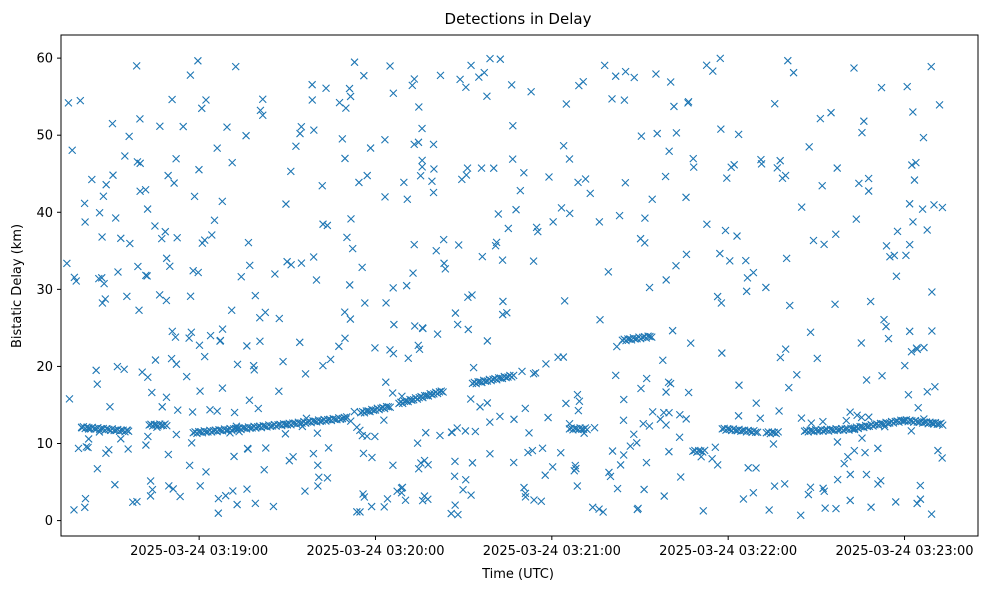  Describe the element at coordinates (199, 551) in the screenshot. I see `x-tick-label: 2025-03-24 03:19:00` at that location.